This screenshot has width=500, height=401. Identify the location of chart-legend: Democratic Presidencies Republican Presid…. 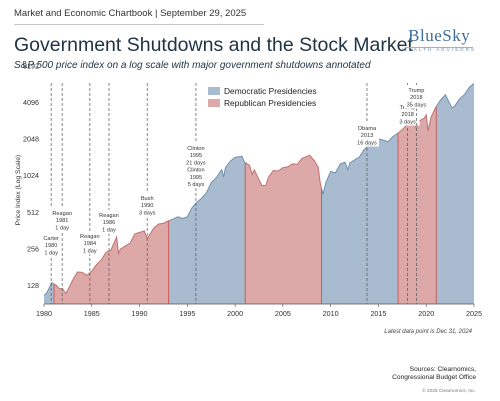
(262, 97).